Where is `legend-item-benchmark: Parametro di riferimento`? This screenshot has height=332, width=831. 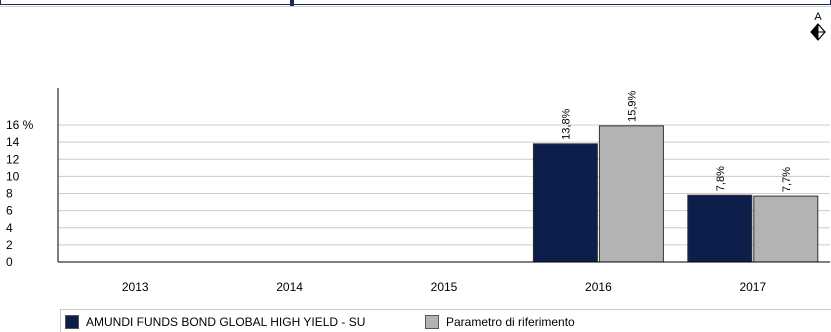 legend-item-benchmark: Parametro di riferimento is located at coordinates (500, 321).